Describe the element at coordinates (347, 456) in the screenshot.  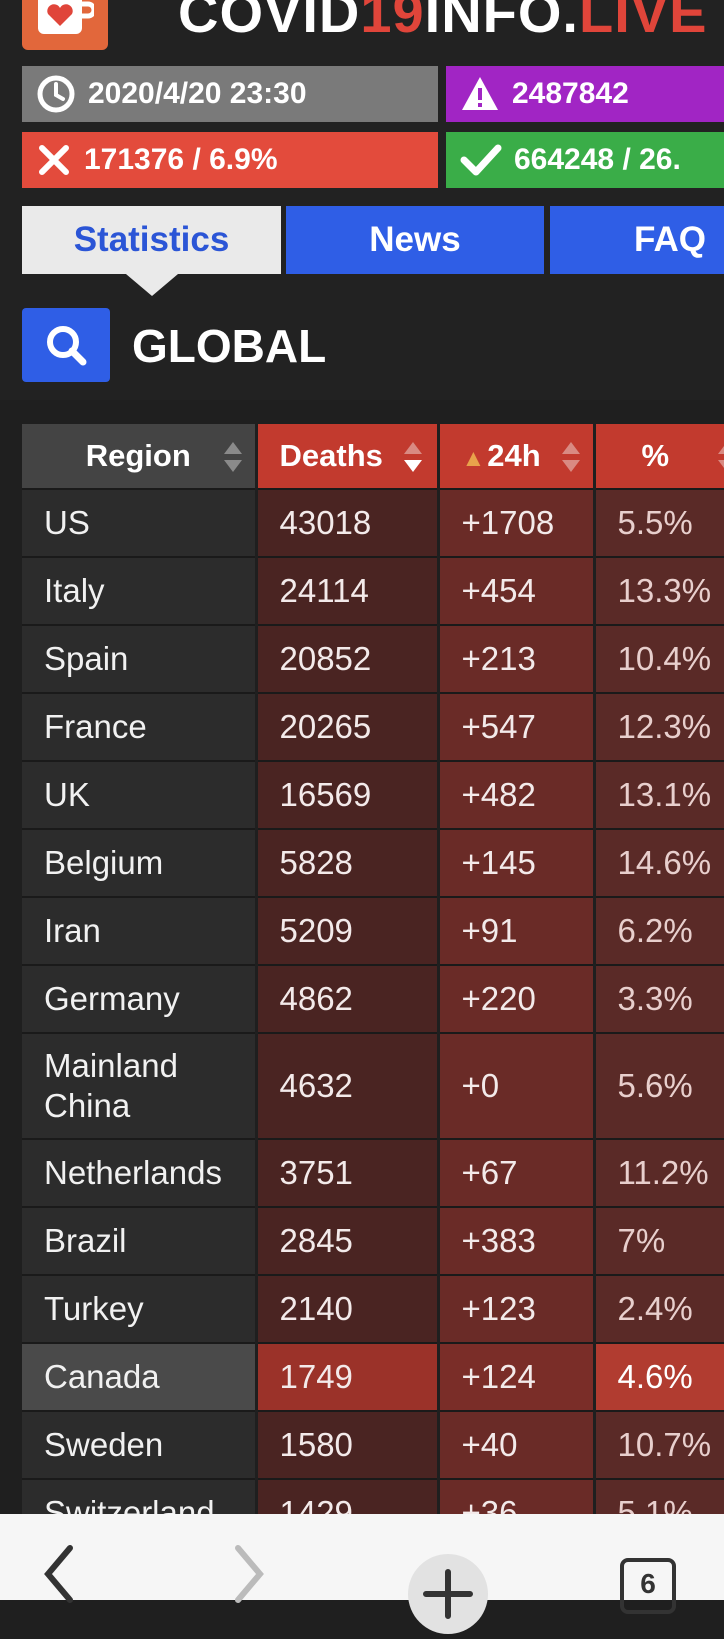
I see `column-header-deaths: Deaths` at that location.